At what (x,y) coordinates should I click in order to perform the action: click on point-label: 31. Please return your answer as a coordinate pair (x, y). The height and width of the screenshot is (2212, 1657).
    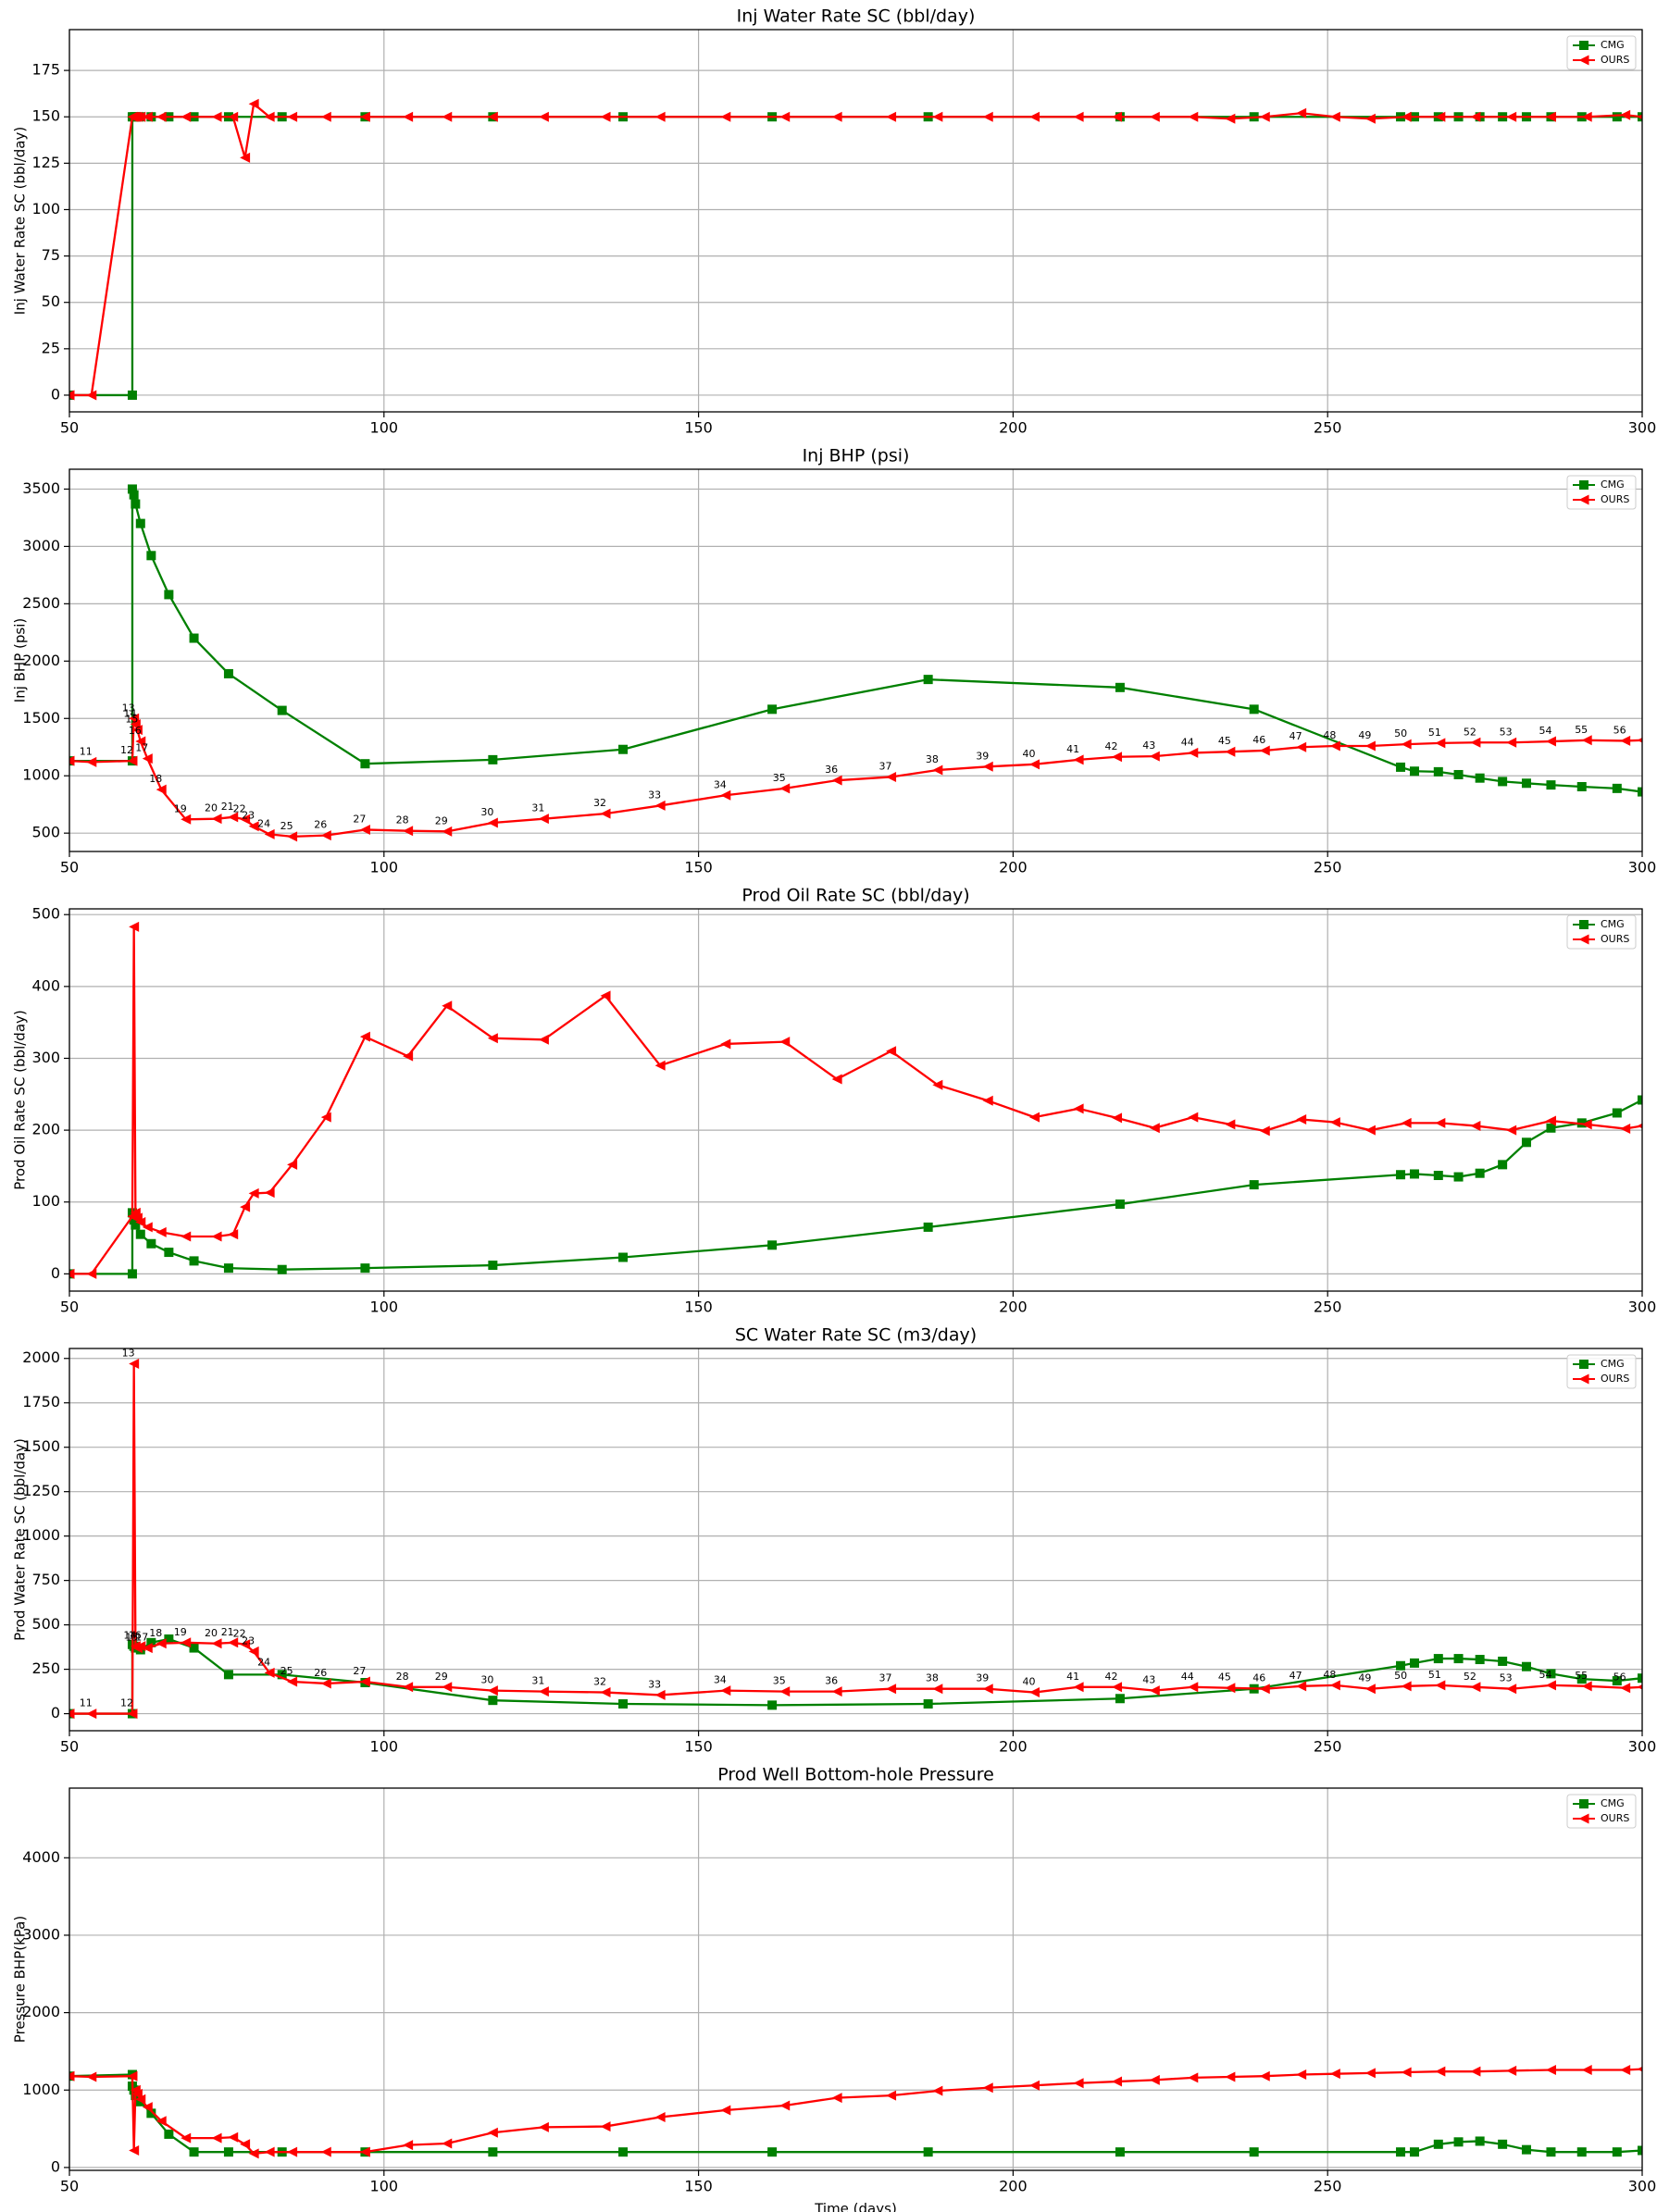
    Looking at the image, I should click on (537, 1681).